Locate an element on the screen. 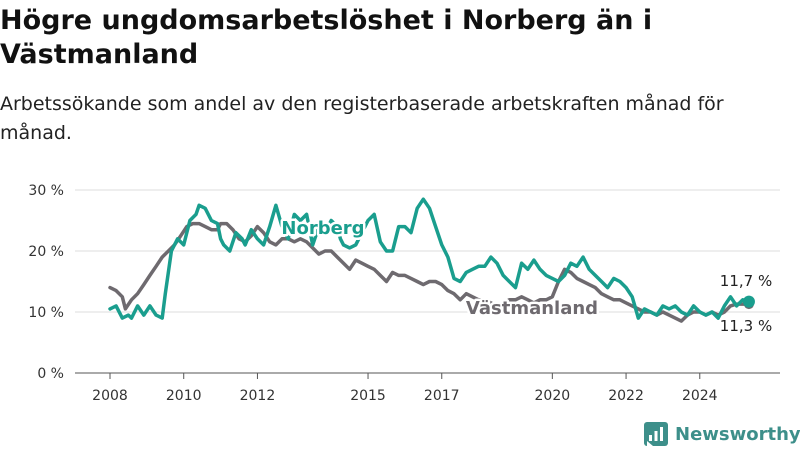  newsworthy-logo: Newsworthy is located at coordinates (722, 434).